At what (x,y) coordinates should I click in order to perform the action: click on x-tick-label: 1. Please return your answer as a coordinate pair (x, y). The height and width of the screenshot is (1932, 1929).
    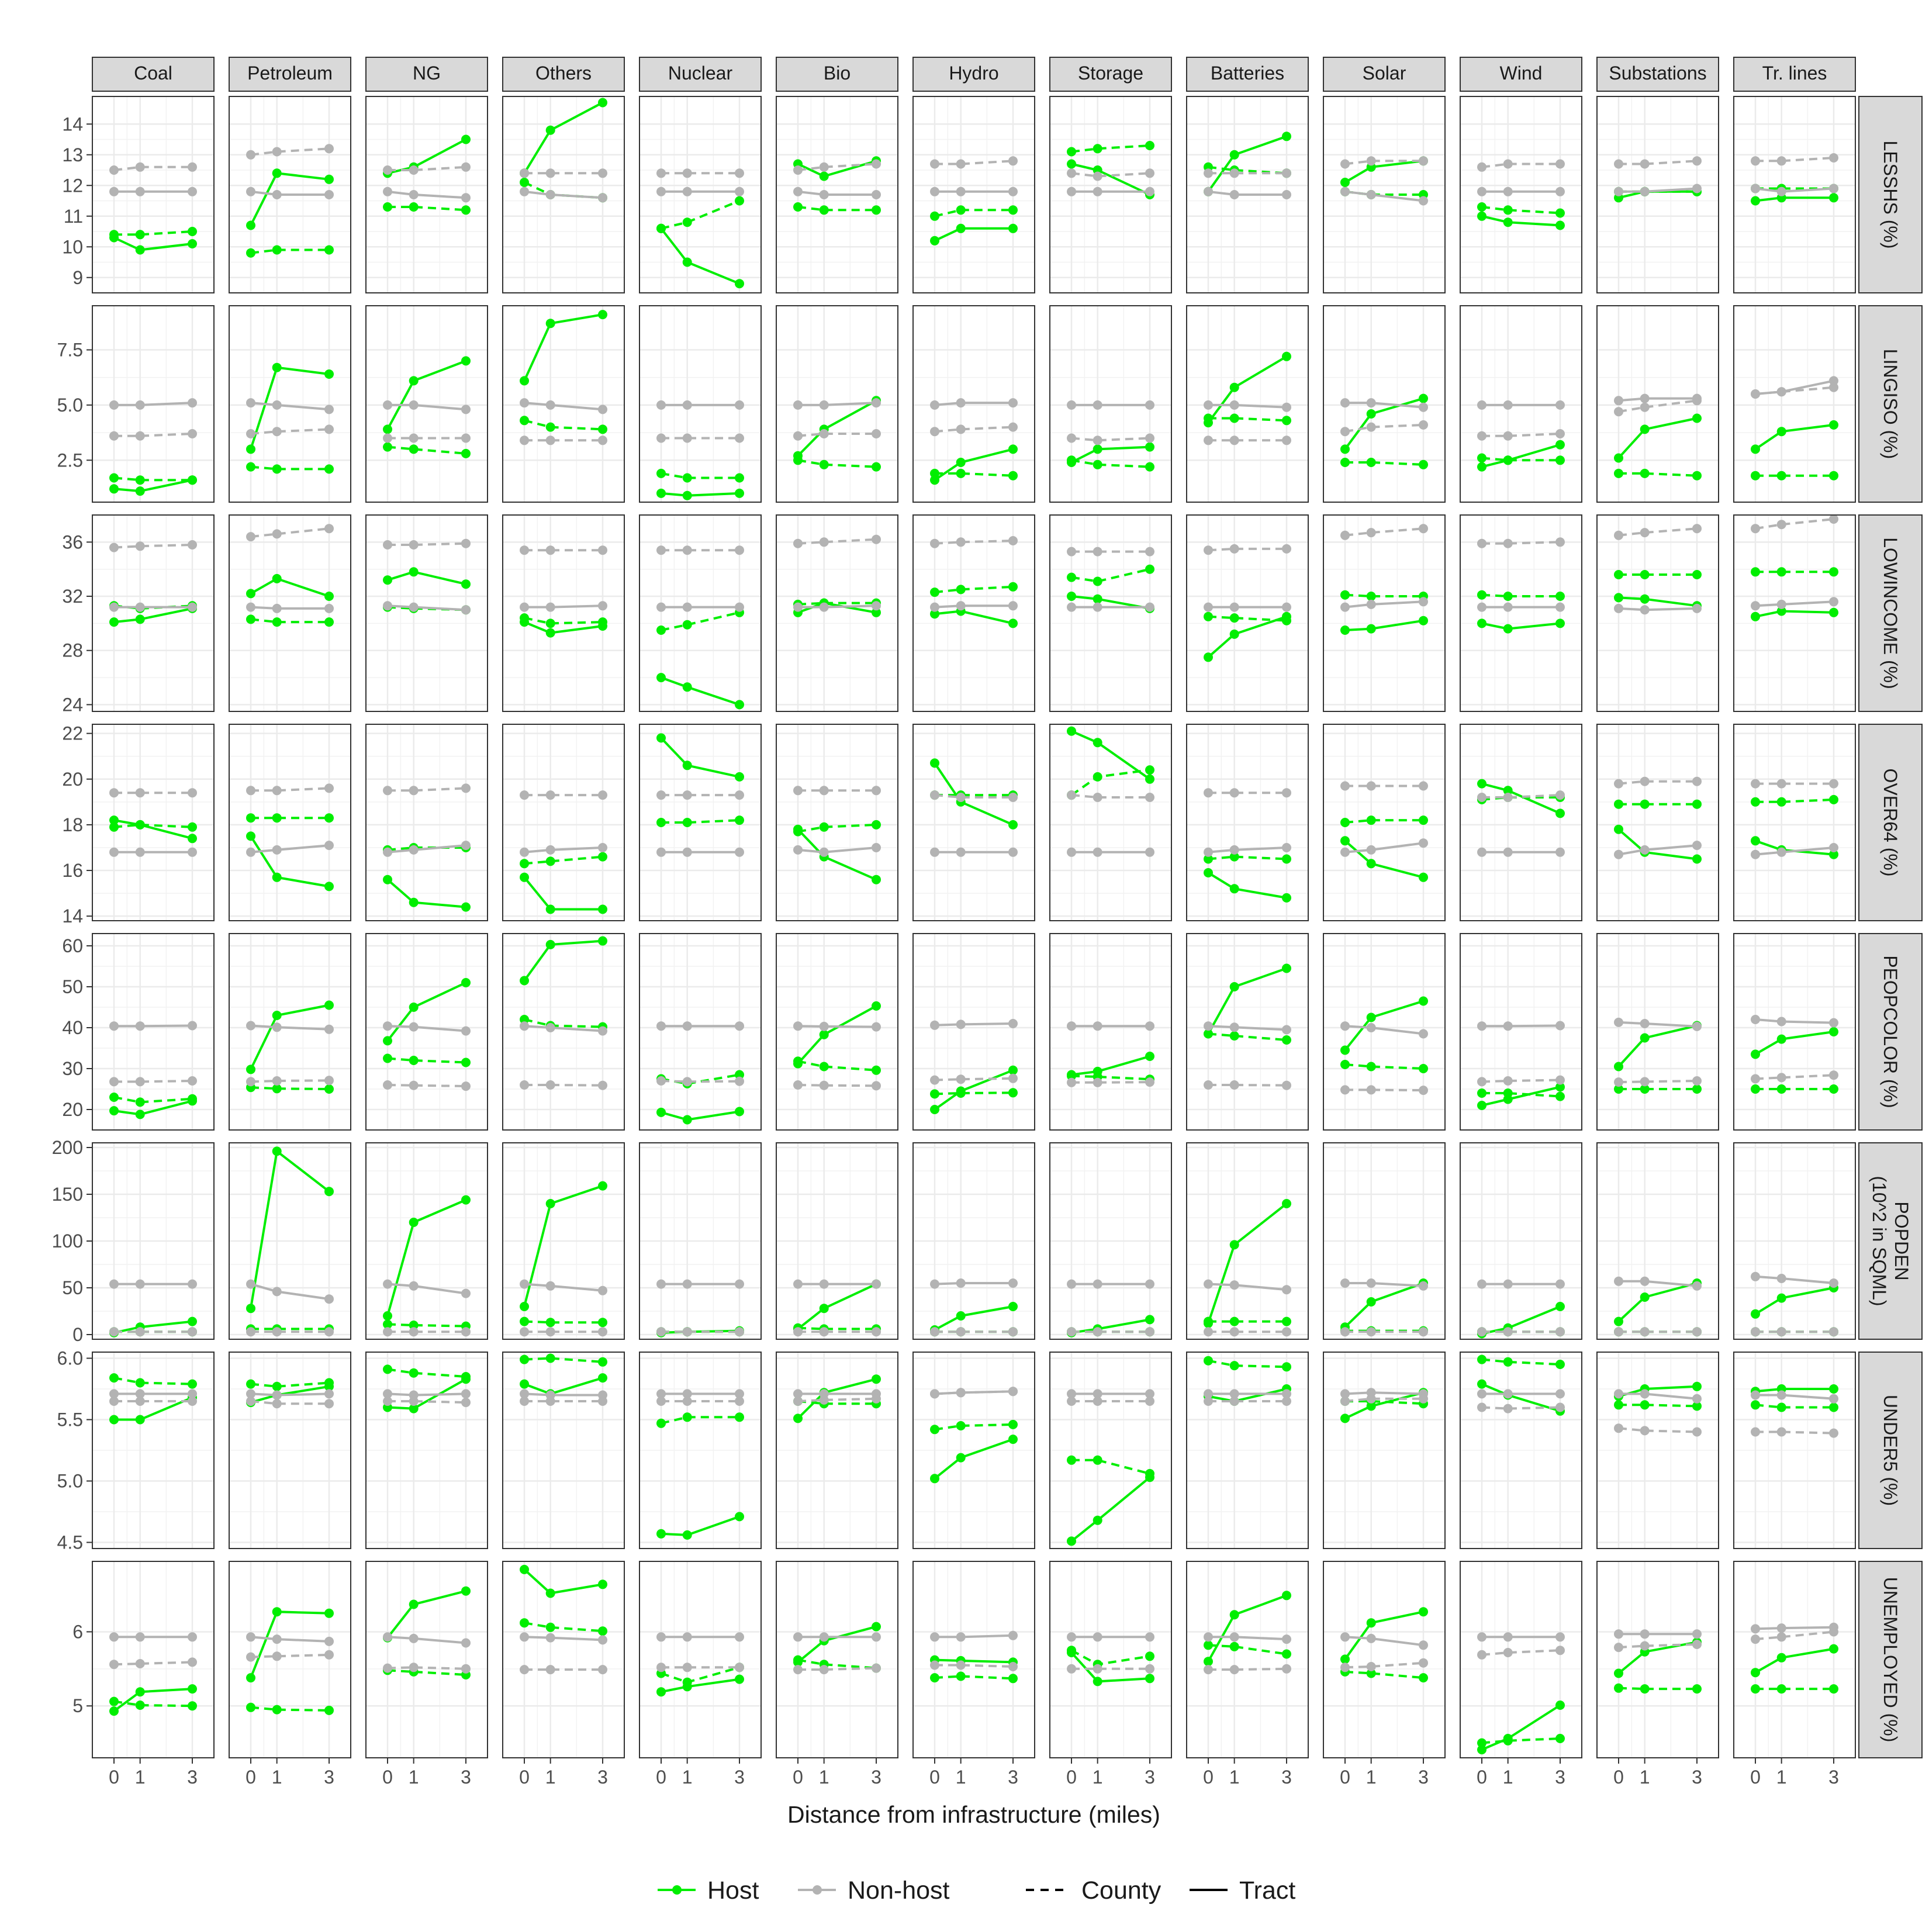
    Looking at the image, I should click on (824, 1778).